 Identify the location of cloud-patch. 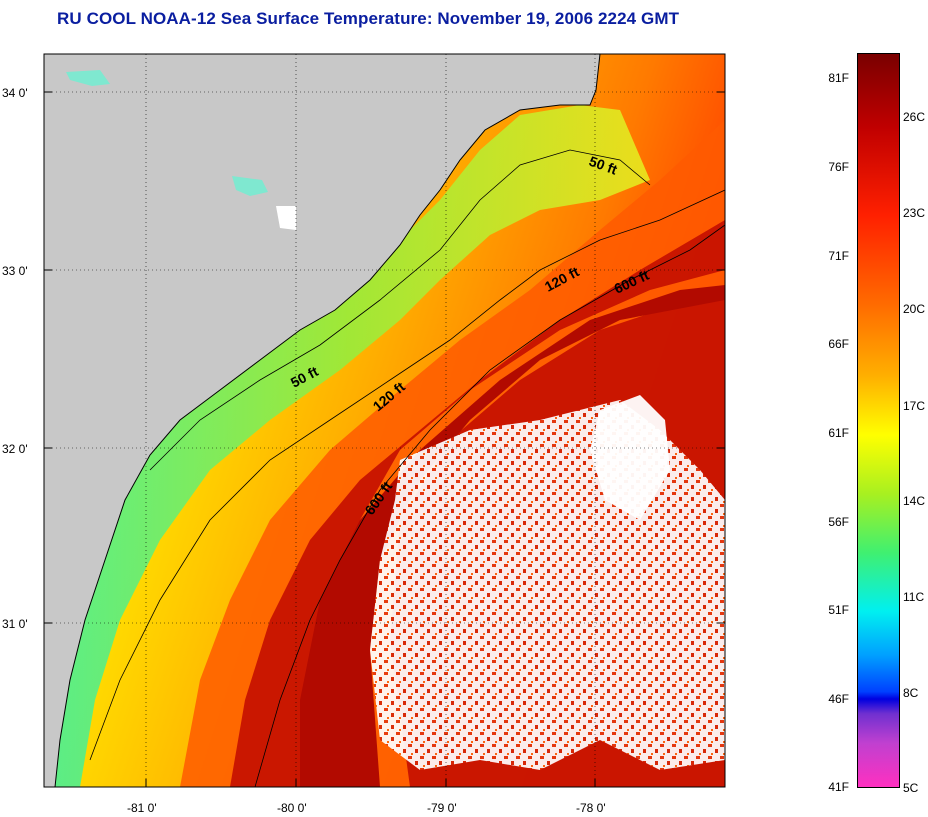
(630, 457).